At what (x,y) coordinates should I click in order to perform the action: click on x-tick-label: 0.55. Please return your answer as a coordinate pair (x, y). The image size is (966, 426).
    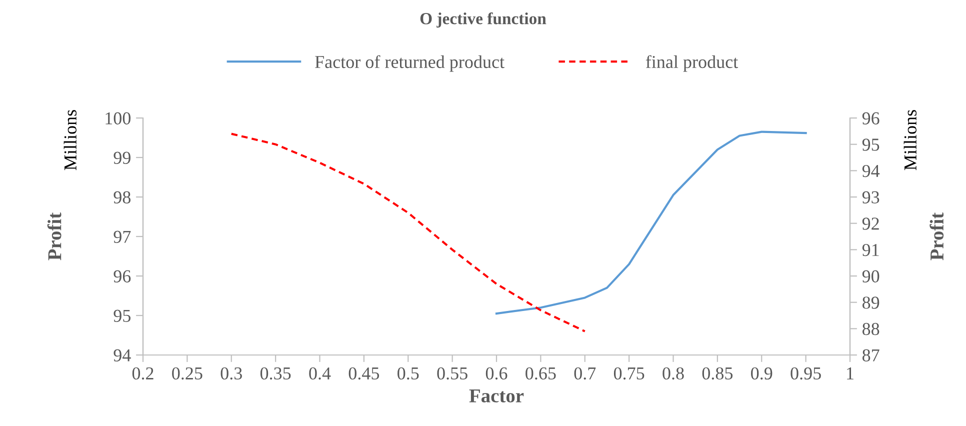
    Looking at the image, I should click on (452, 373).